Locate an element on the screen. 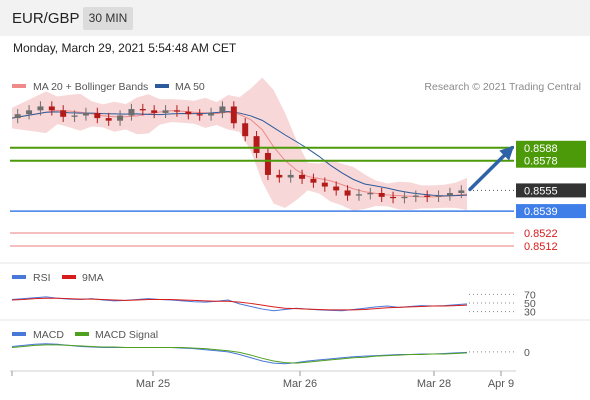  x-tick-label: Apr 9 is located at coordinates (501, 384).